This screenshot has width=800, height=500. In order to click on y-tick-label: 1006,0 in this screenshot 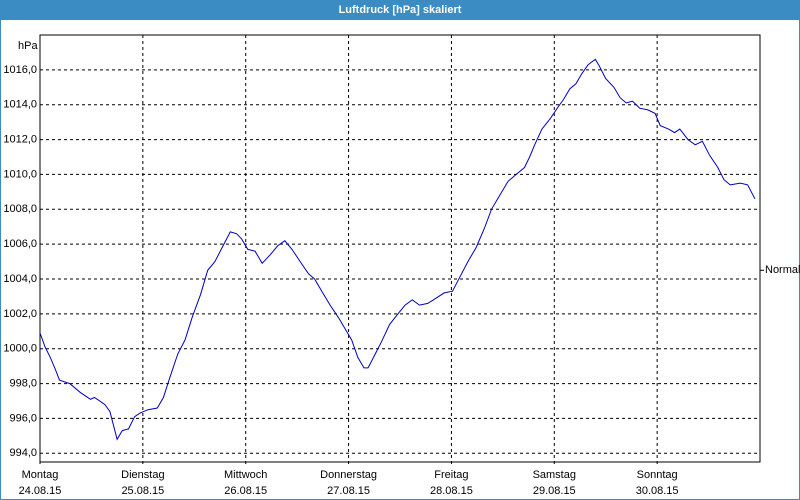, I will do `click(20, 244)`.